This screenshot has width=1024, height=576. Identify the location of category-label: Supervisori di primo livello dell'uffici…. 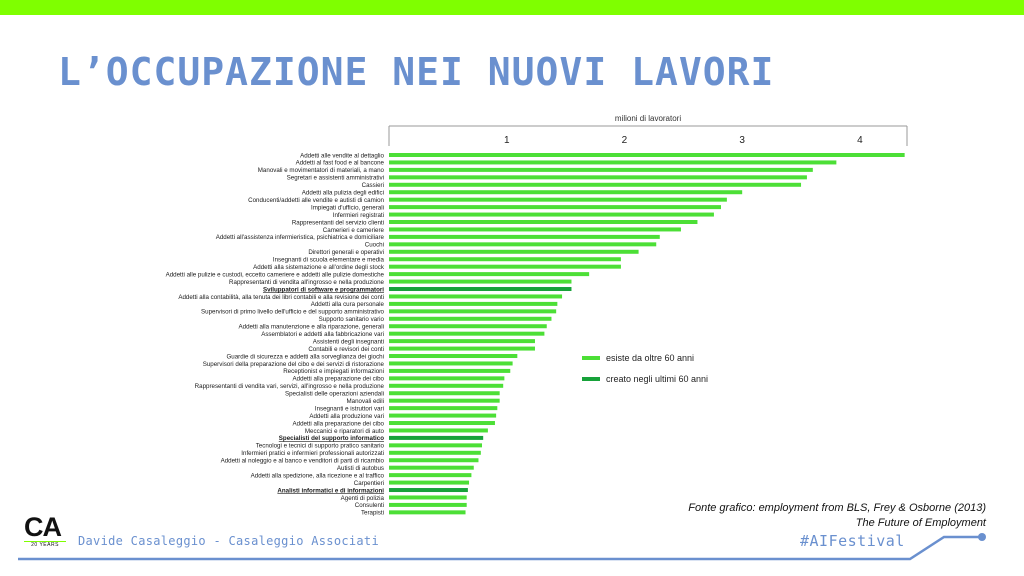
(293, 312).